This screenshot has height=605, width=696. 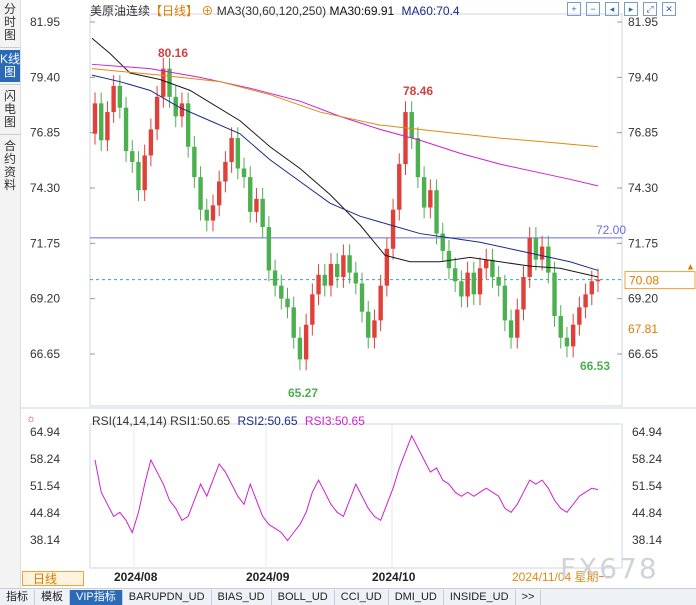 I want to click on tab-more: >>, so click(x=529, y=597).